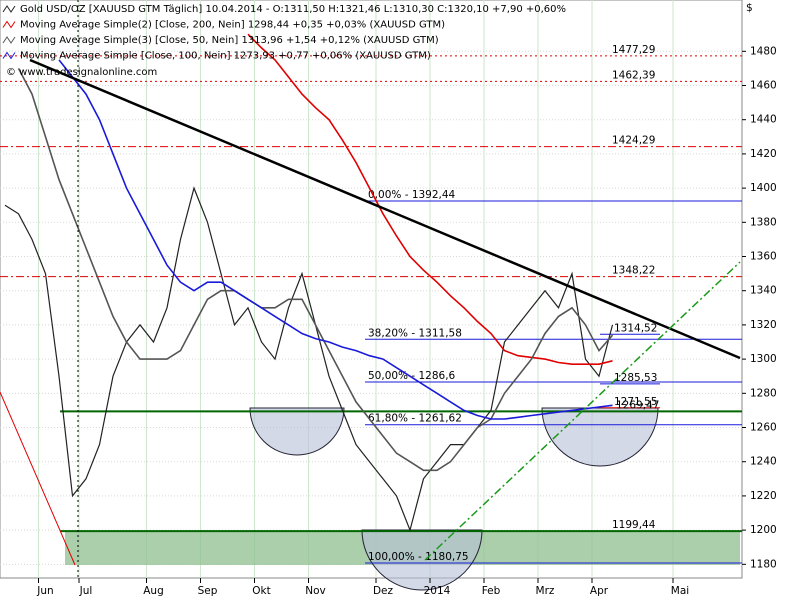 This screenshot has height=600, width=800. I want to click on x-tick-label: Apr, so click(599, 591).